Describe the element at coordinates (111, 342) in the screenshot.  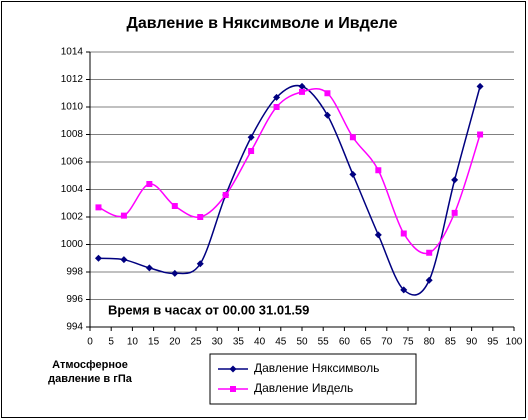
I see `x-tick-label: 5` at that location.